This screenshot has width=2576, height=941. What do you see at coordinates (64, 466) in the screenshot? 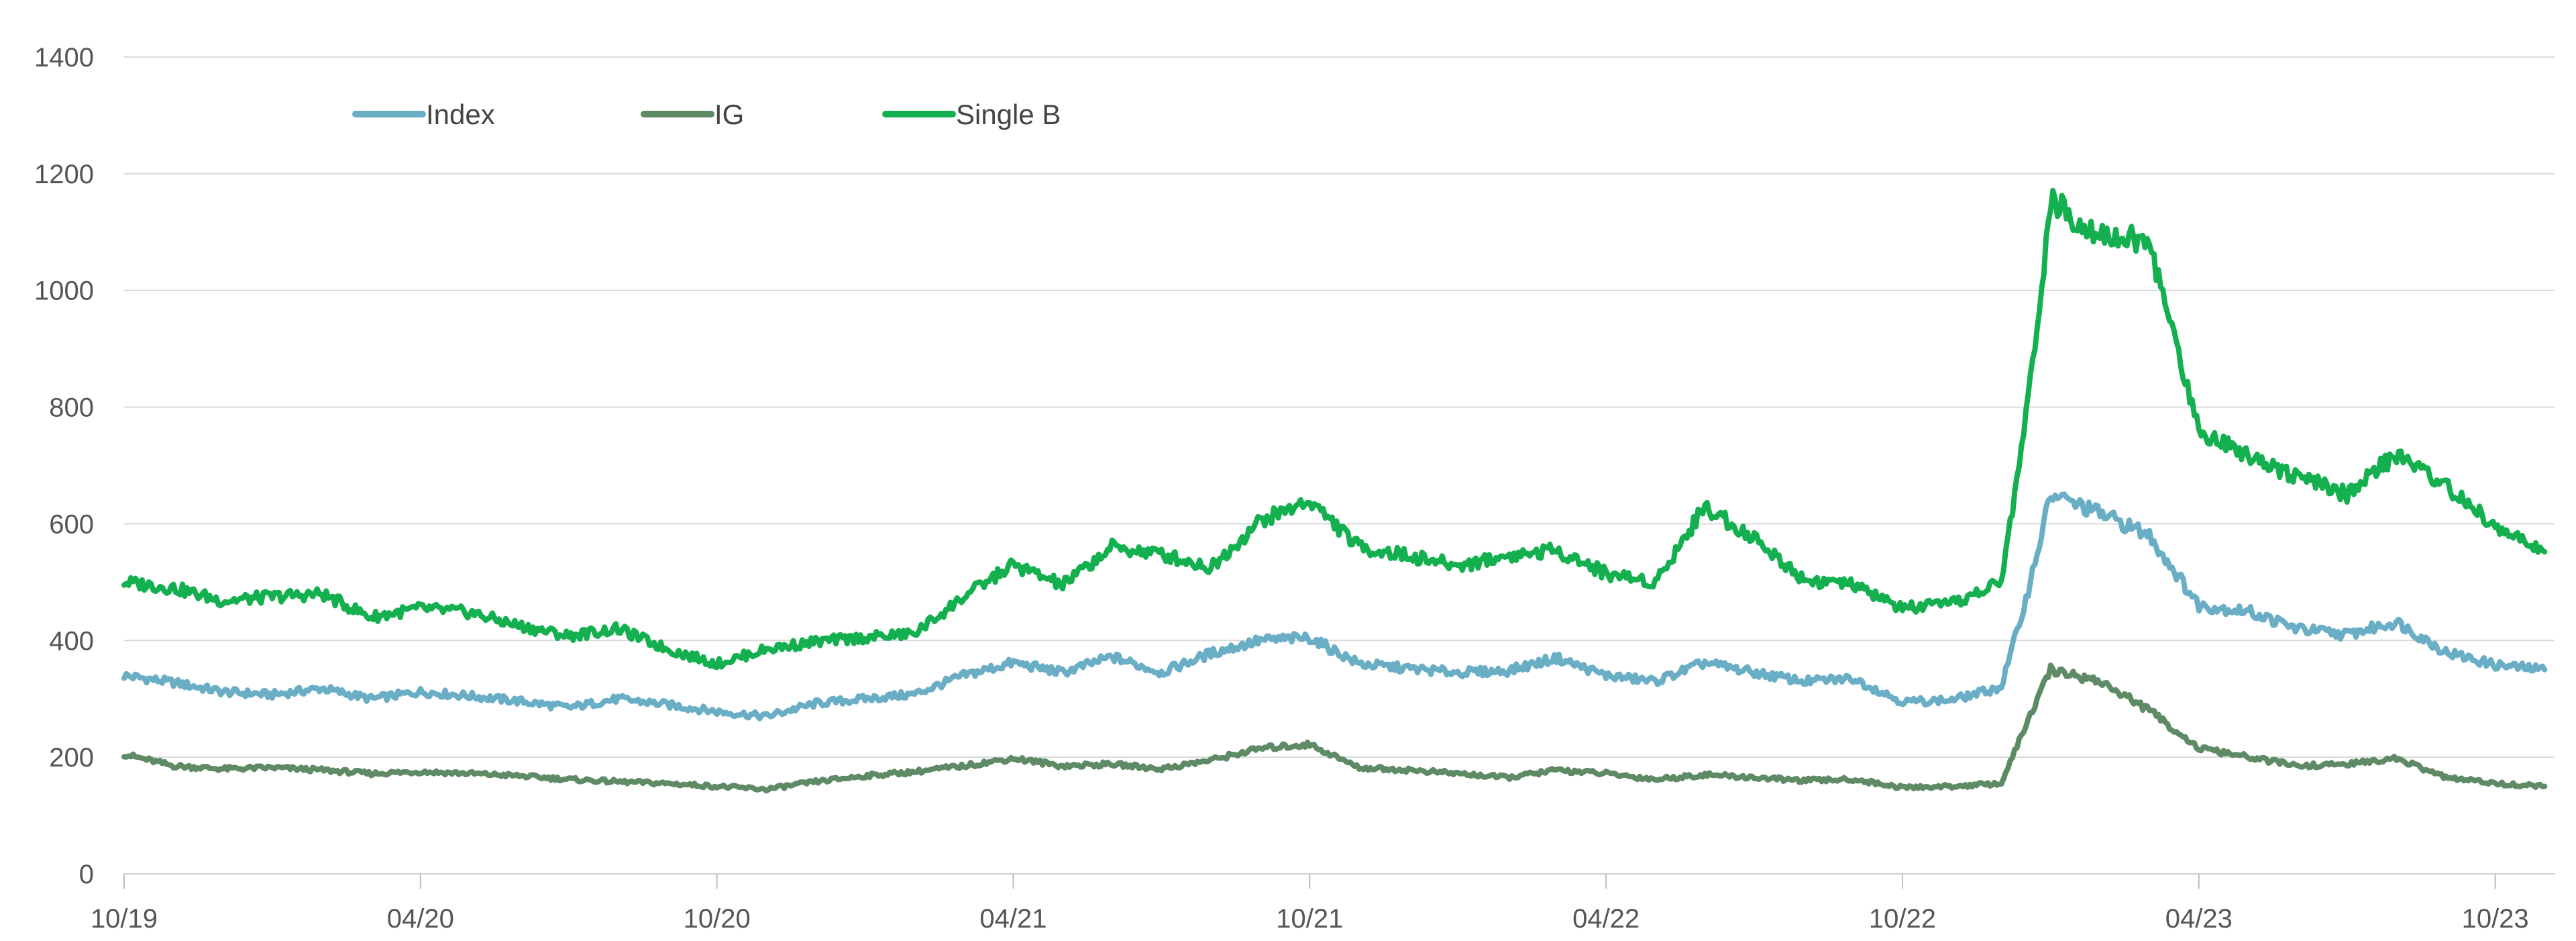
I see `y-axis-tick-labels: 0 200 400 600 800 1000 1200 1400` at bounding box center [64, 466].